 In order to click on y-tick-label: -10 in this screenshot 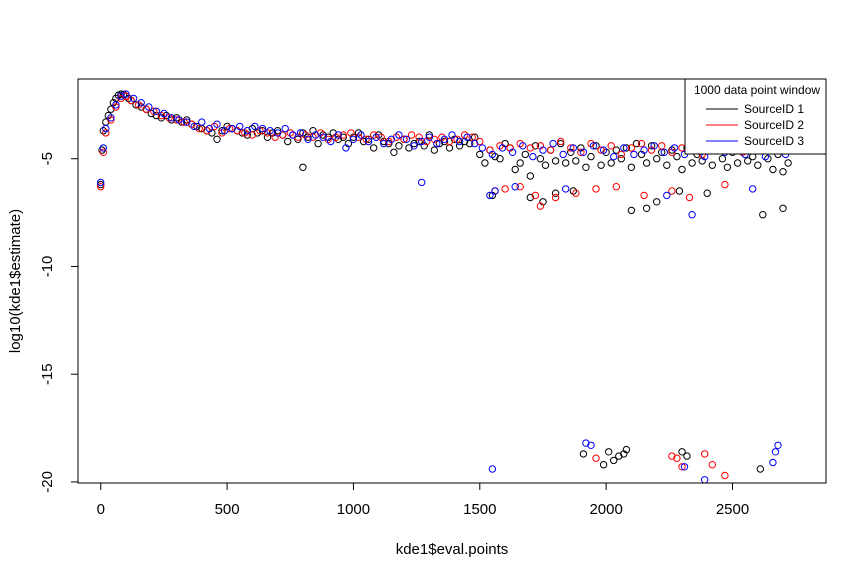, I will do `click(47, 267)`.